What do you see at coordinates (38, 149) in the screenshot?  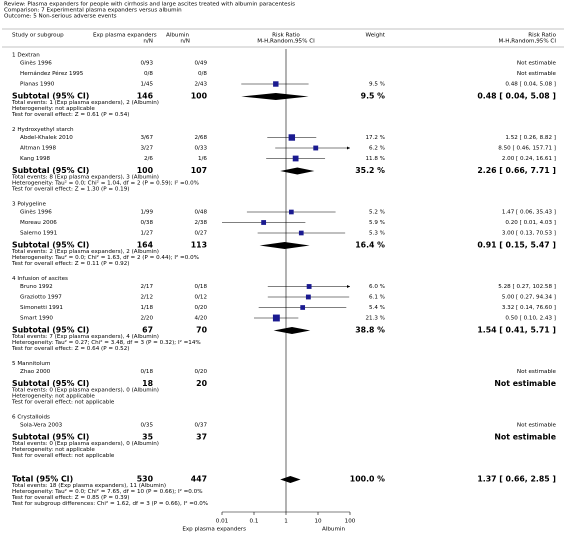 I see `study-name: Altman 1998` at bounding box center [38, 149].